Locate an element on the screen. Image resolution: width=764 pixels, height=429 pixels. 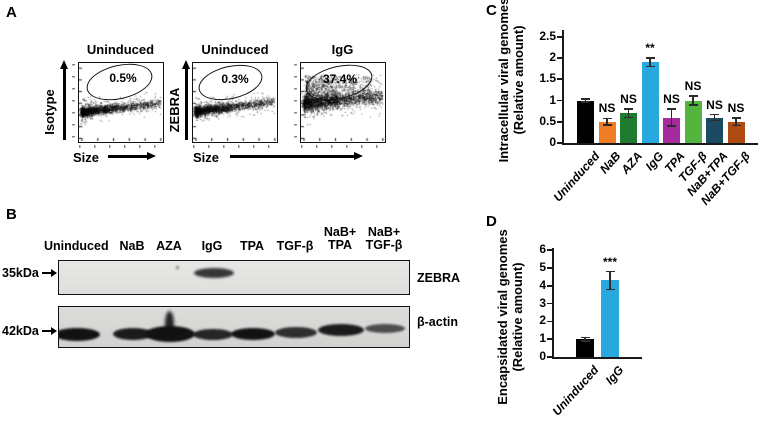
flow1-plot-frame: 0.5% is located at coordinates (121, 100).